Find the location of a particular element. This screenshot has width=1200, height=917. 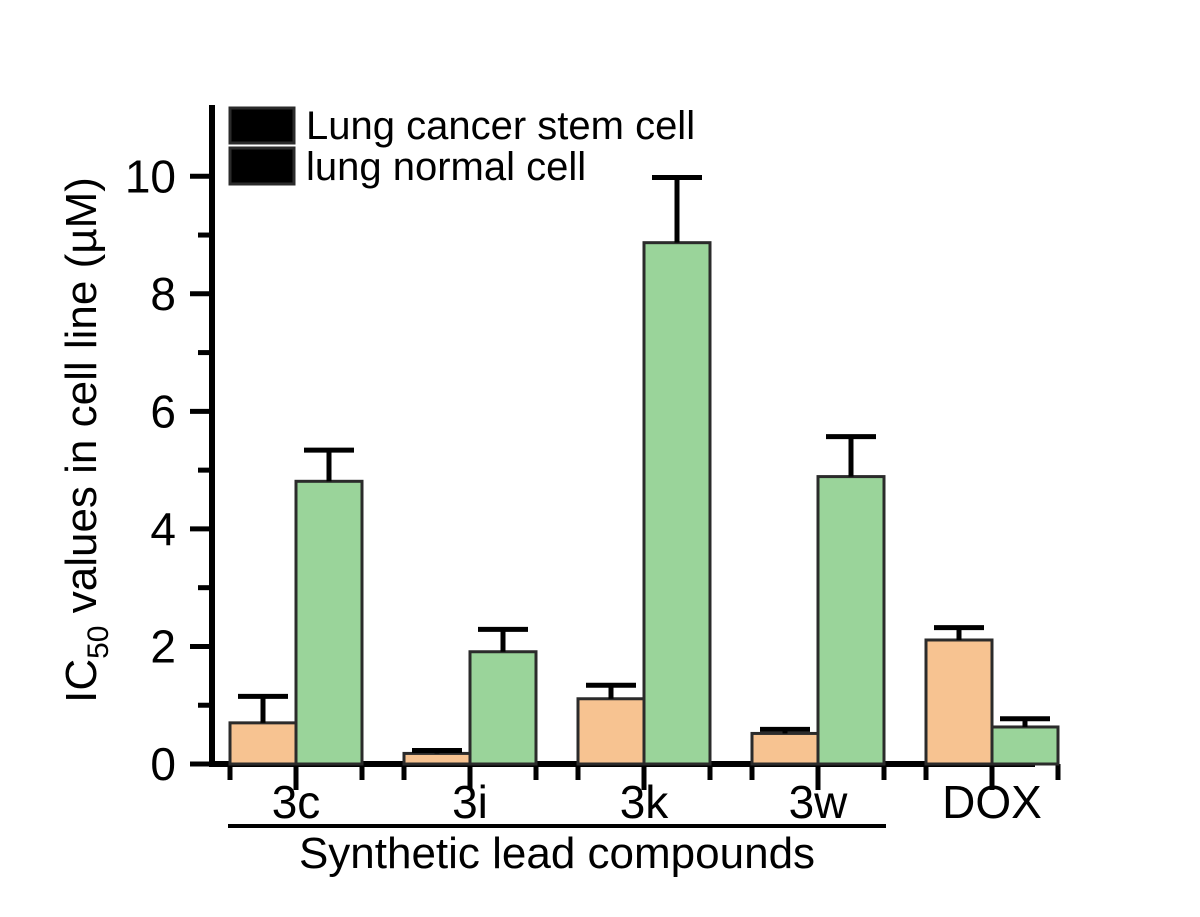

y-axis-title-main: IC is located at coordinates (81, 681).